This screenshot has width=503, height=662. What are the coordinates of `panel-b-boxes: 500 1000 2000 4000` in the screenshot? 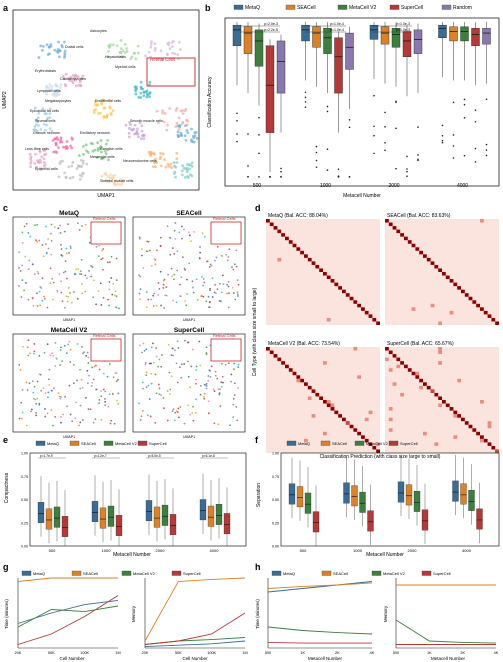 It's located at (361, 105).